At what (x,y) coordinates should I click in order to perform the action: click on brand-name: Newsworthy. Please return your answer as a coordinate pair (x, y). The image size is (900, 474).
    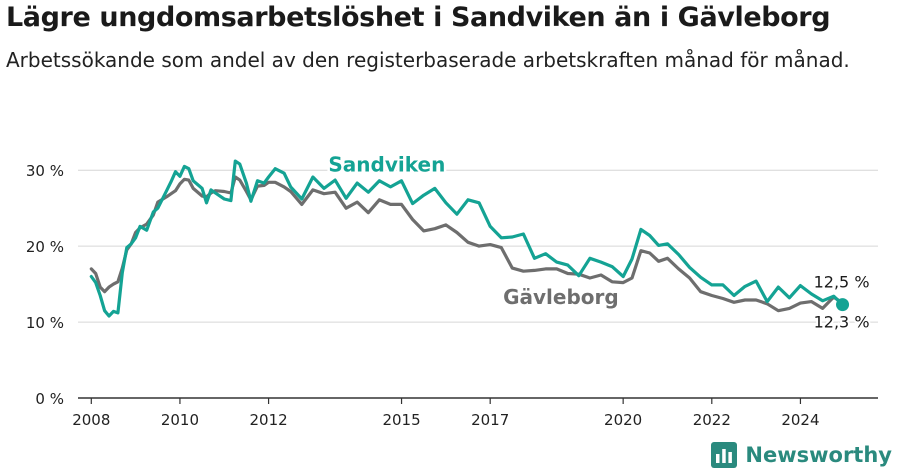
    Looking at the image, I should click on (818, 455).